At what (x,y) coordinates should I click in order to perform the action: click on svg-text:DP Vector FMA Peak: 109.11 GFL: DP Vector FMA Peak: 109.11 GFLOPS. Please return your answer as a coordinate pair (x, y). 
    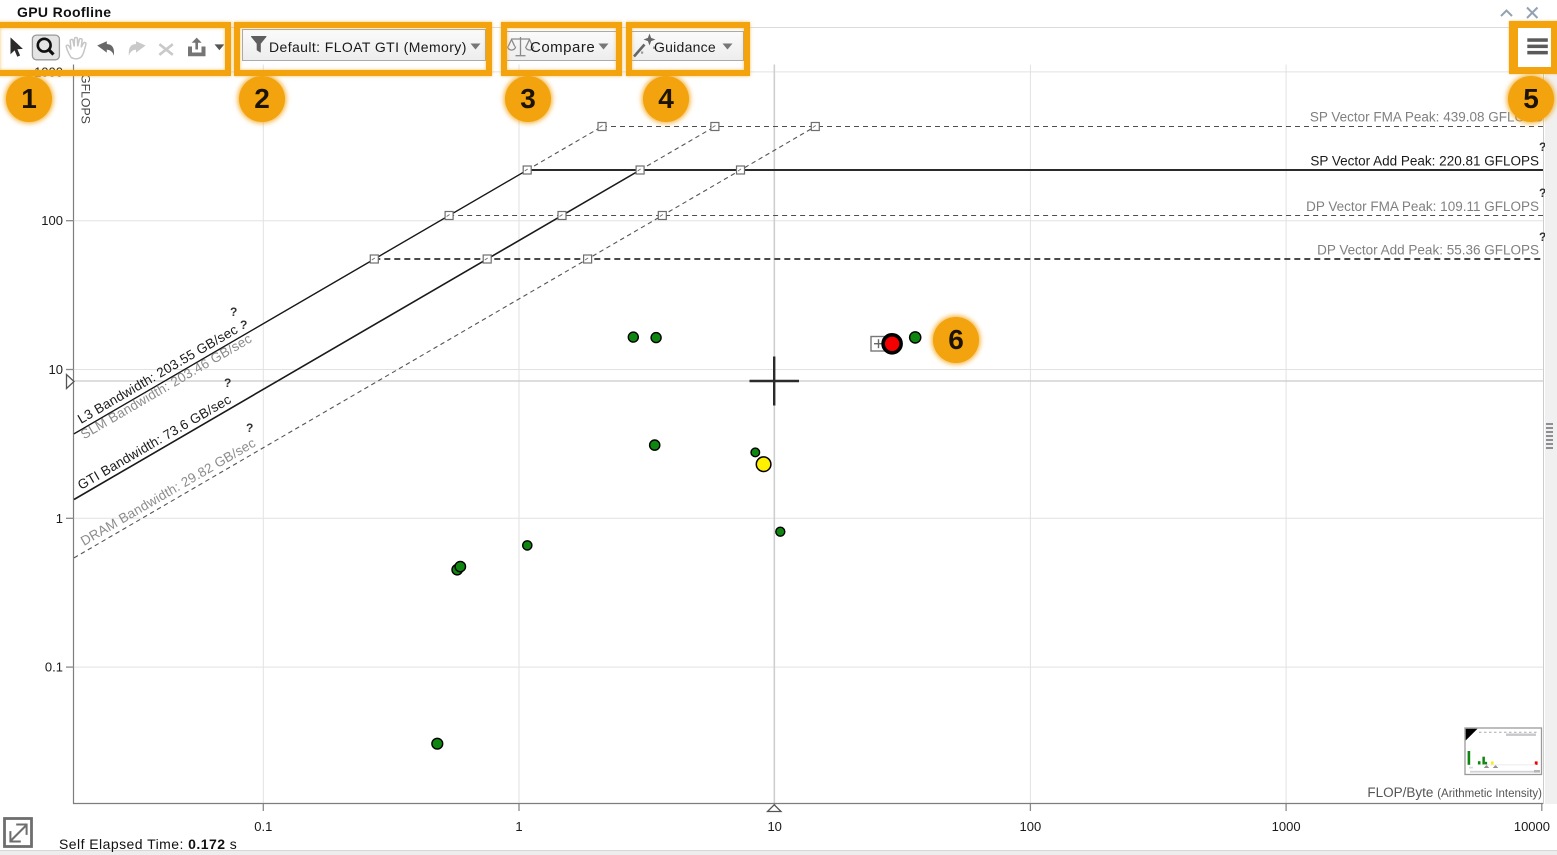
    Looking at the image, I should click on (1422, 206).